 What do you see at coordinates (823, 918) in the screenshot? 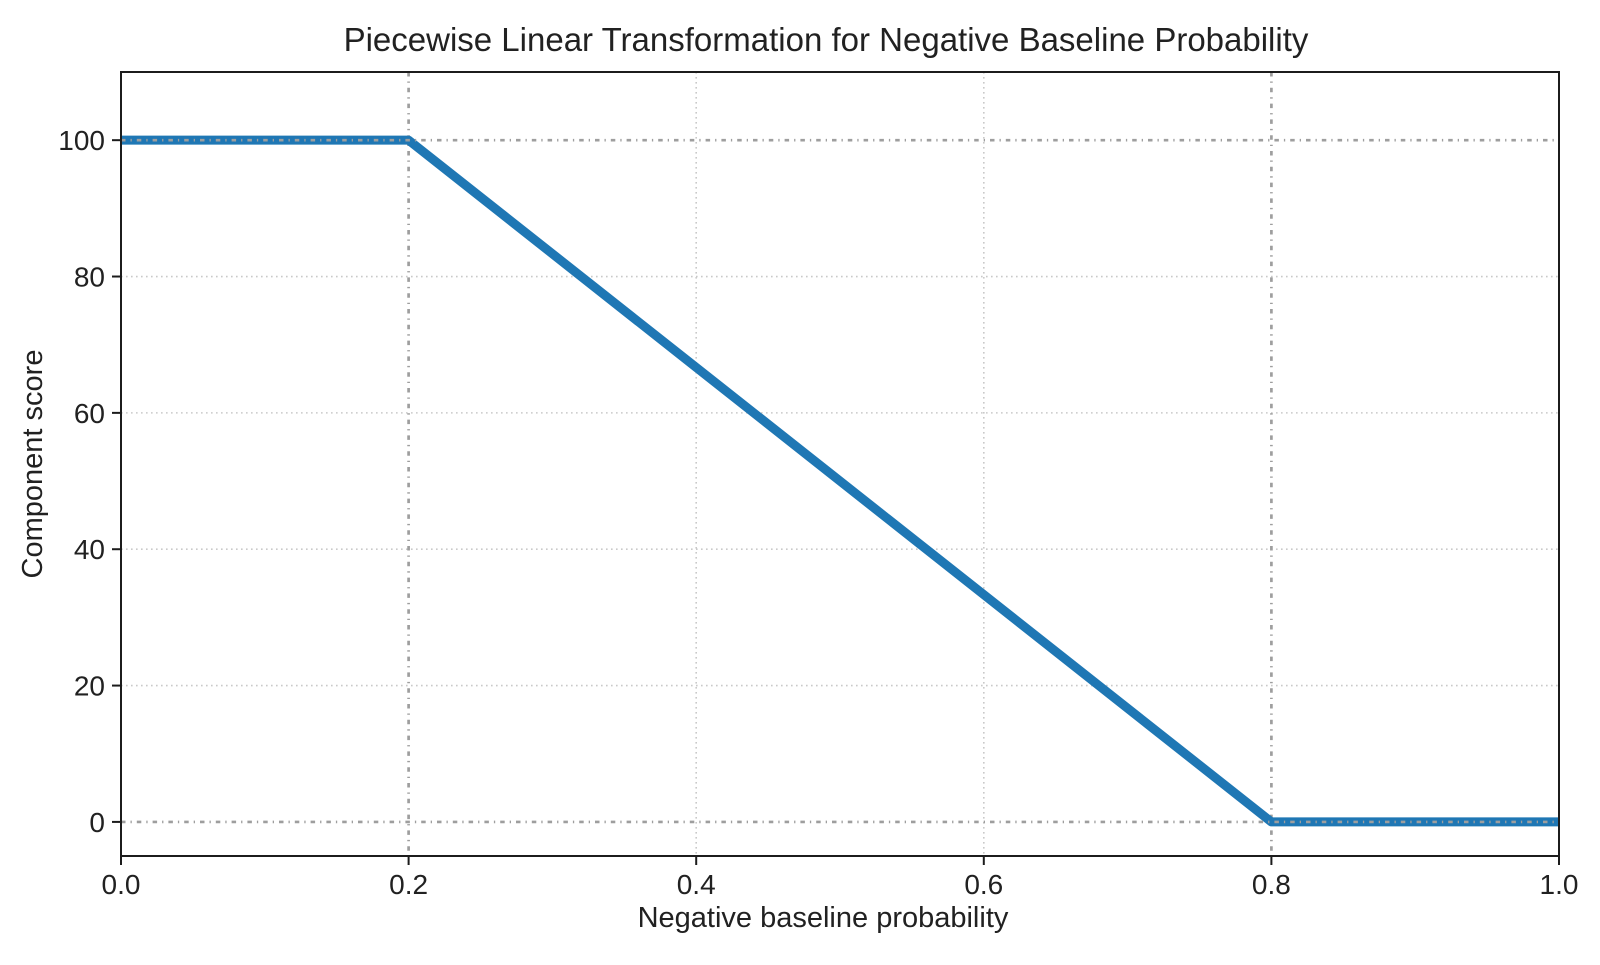
I see `x-axis-label: Negative baseline probability` at bounding box center [823, 918].